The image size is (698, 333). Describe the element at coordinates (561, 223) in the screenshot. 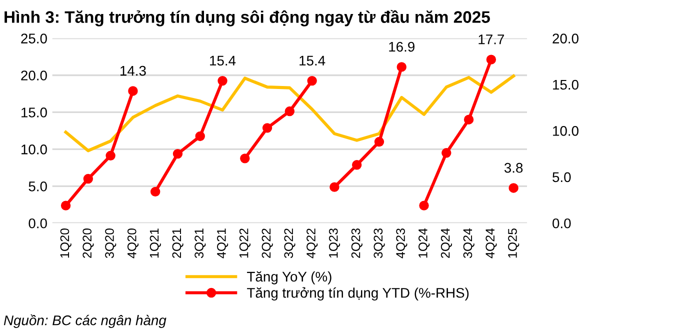

I see `y2-tick-label: 0.0` at that location.